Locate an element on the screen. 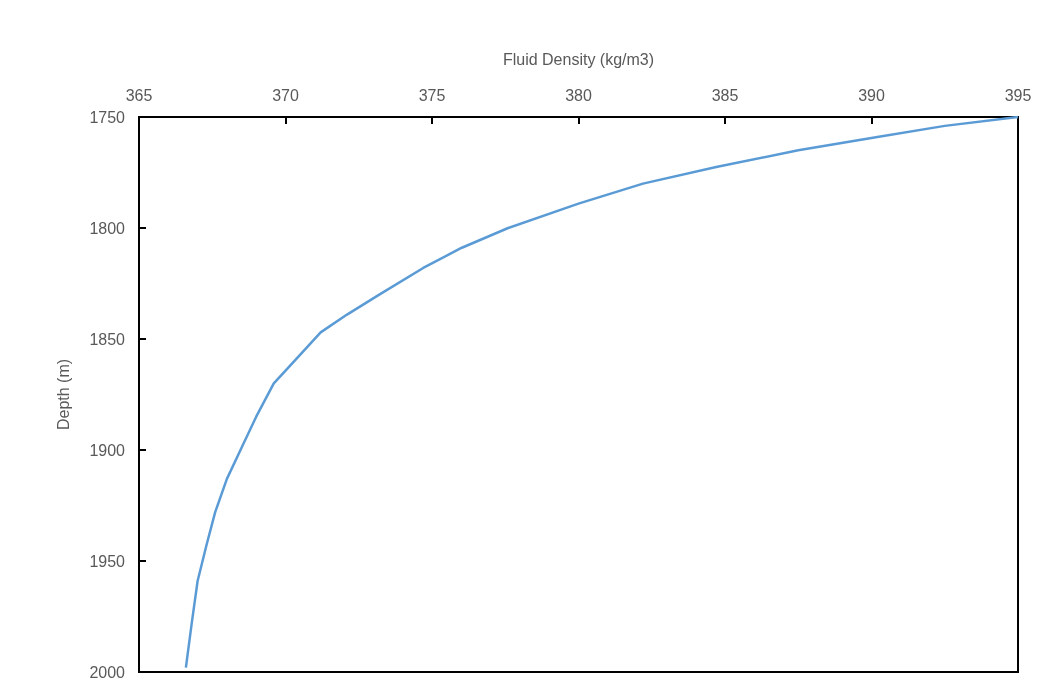 Image resolution: width=1050 pixels, height=698 pixels. y-tick-label: 1850 is located at coordinates (107, 339).